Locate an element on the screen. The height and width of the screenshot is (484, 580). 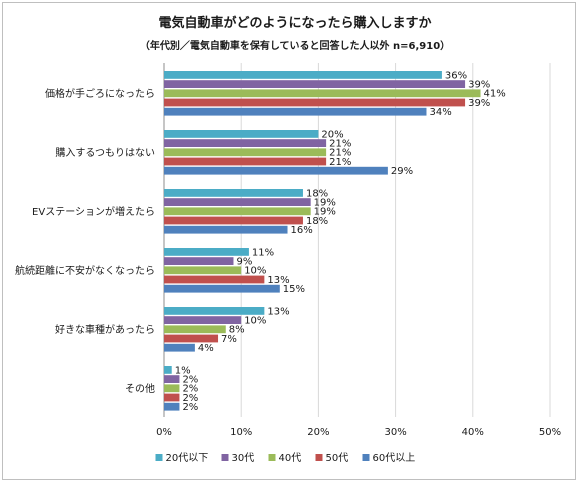
category-label: その他 is located at coordinates (140, 388).